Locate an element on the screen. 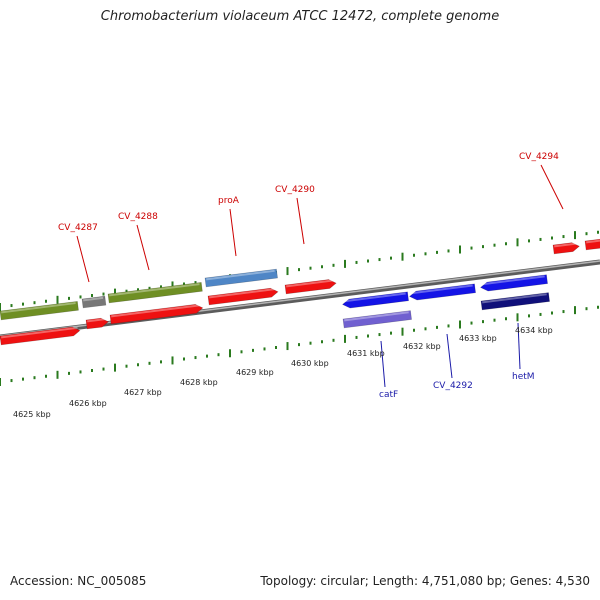  purple-feature is located at coordinates (377, 319).